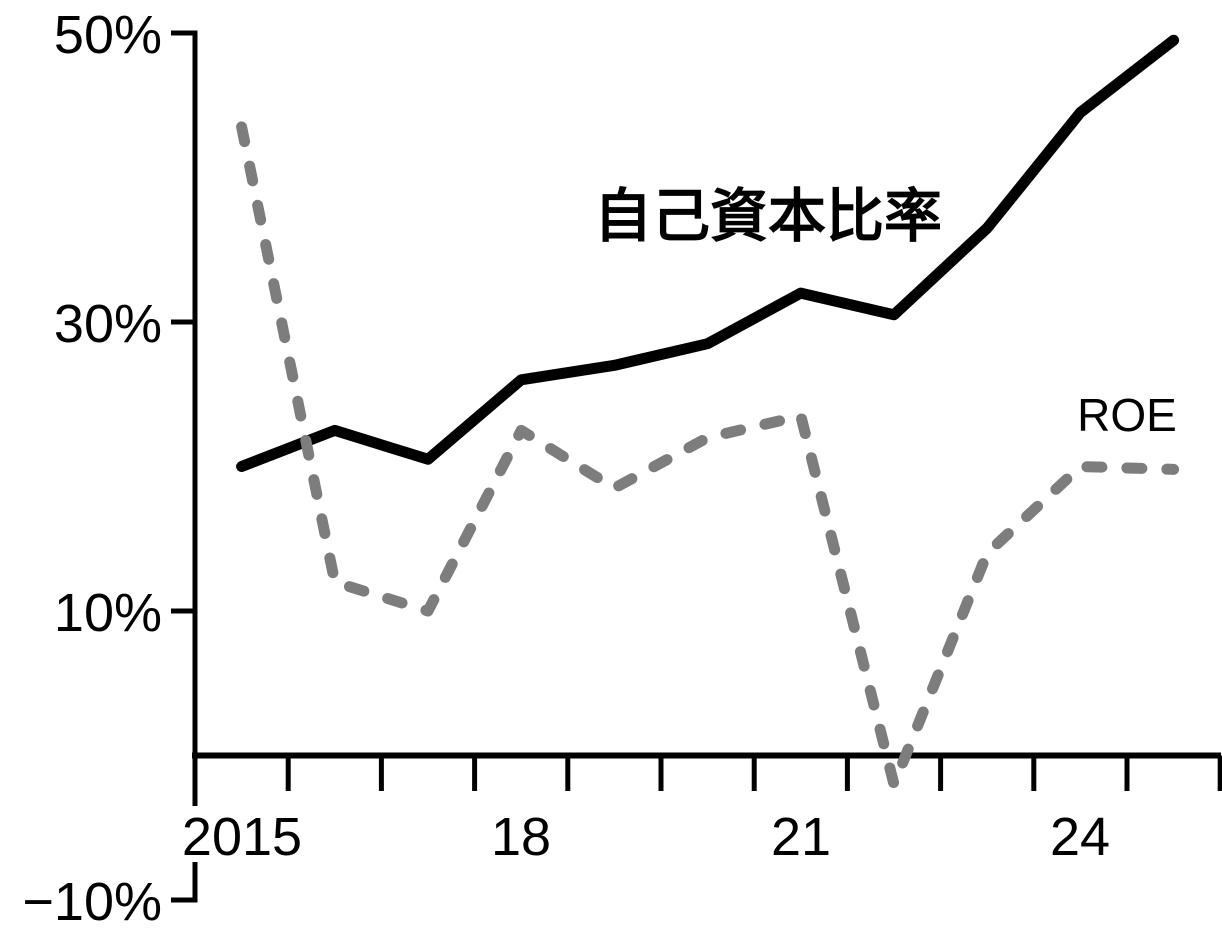 Image resolution: width=1222 pixels, height=952 pixels. Describe the element at coordinates (768, 216) in the screenshot. I see `equity-ratio-series-label: 自己資本比率` at that location.